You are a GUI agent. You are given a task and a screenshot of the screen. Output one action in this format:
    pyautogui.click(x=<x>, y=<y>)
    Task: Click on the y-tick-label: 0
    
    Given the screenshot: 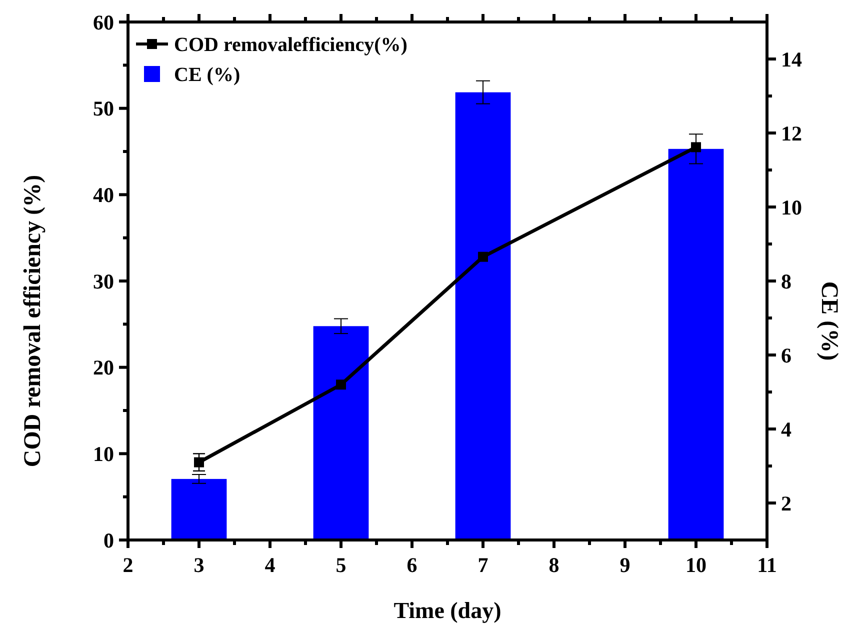 What is the action you would take?
    pyautogui.click(x=109, y=540)
    